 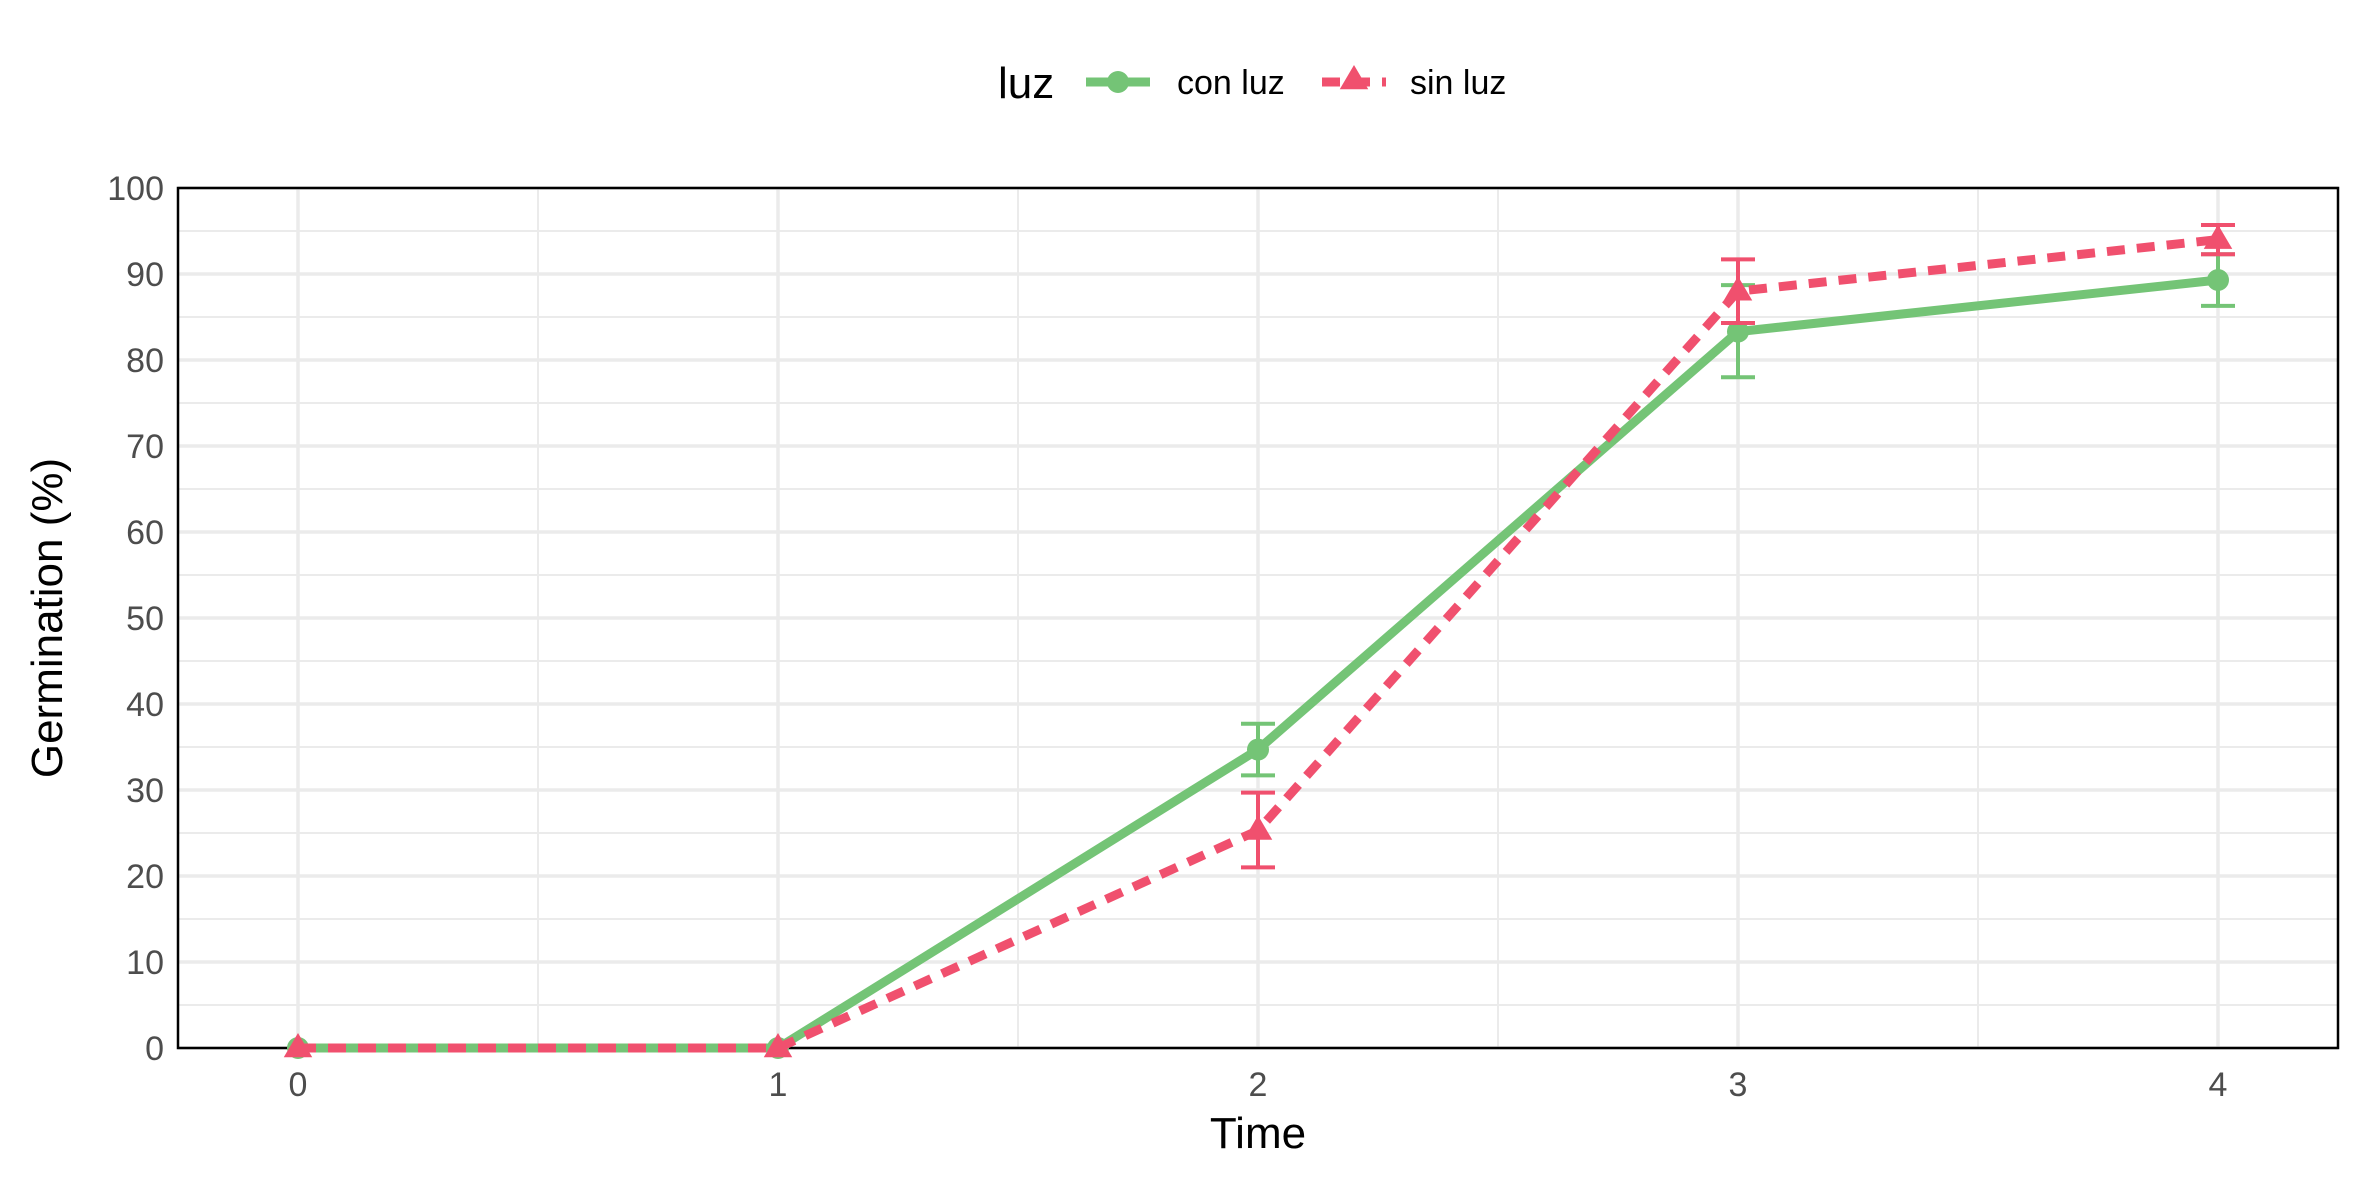 I want to click on y-tick-label: 80, so click(x=145, y=361).